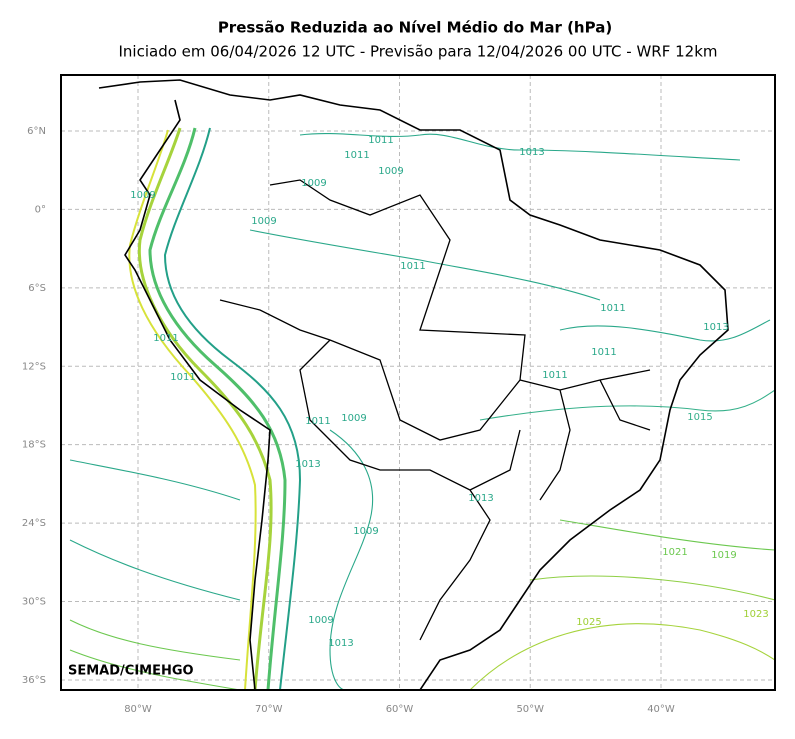 This screenshot has height=739, width=795. Describe the element at coordinates (34, 602) in the screenshot. I see `lat-tick-label: 30°S` at that location.